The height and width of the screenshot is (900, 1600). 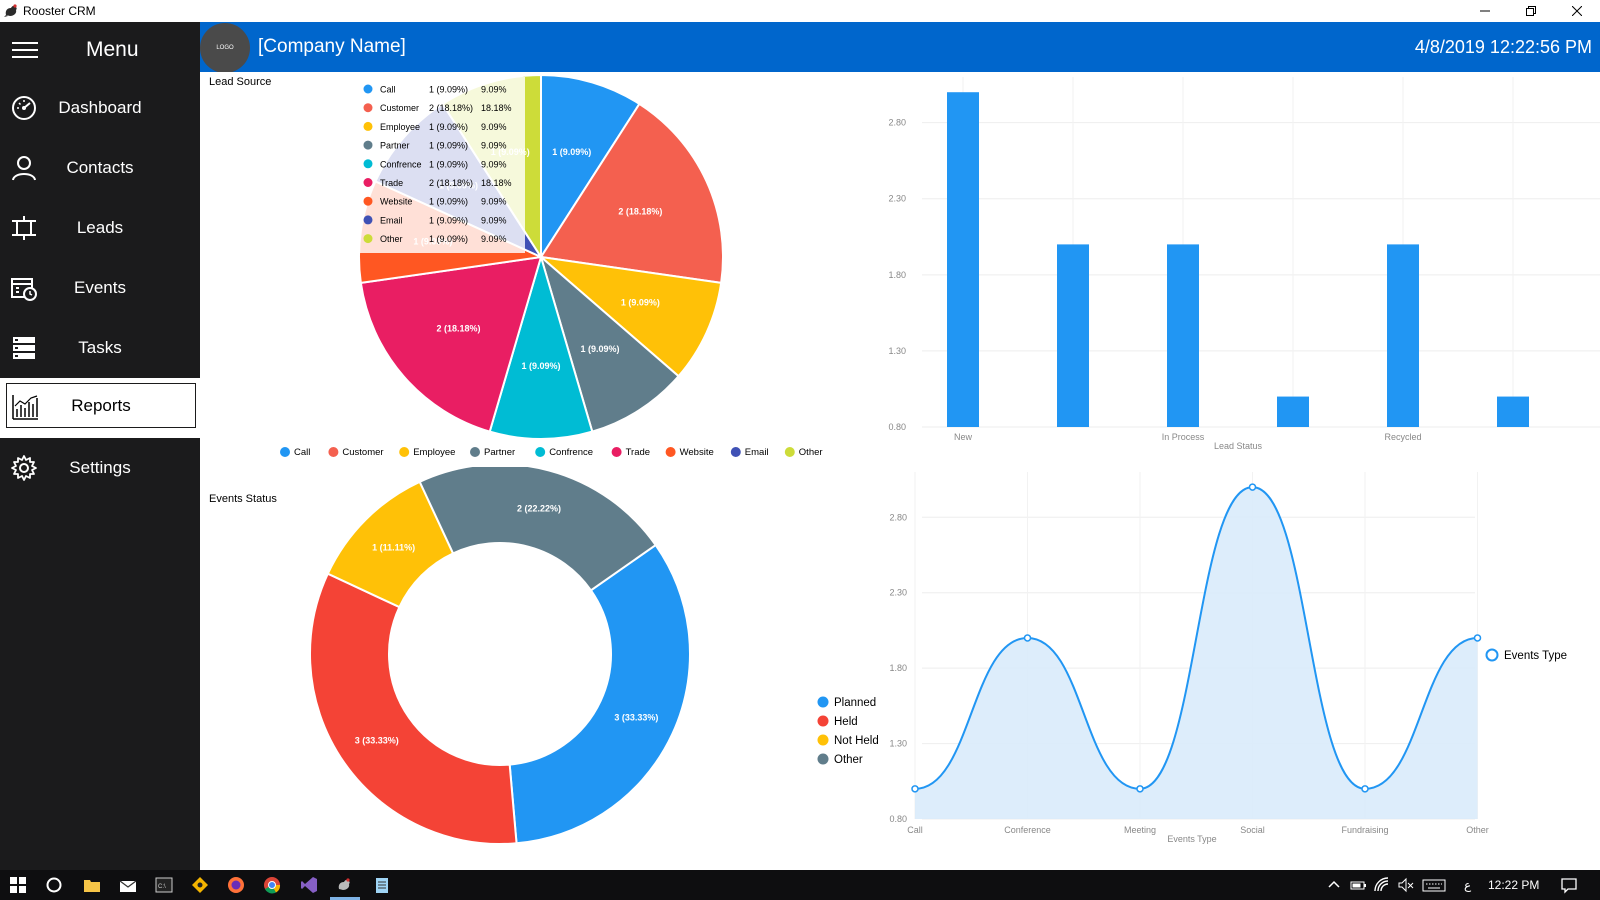 I want to click on sidebar-item-reports: Reports, so click(x=100, y=408).